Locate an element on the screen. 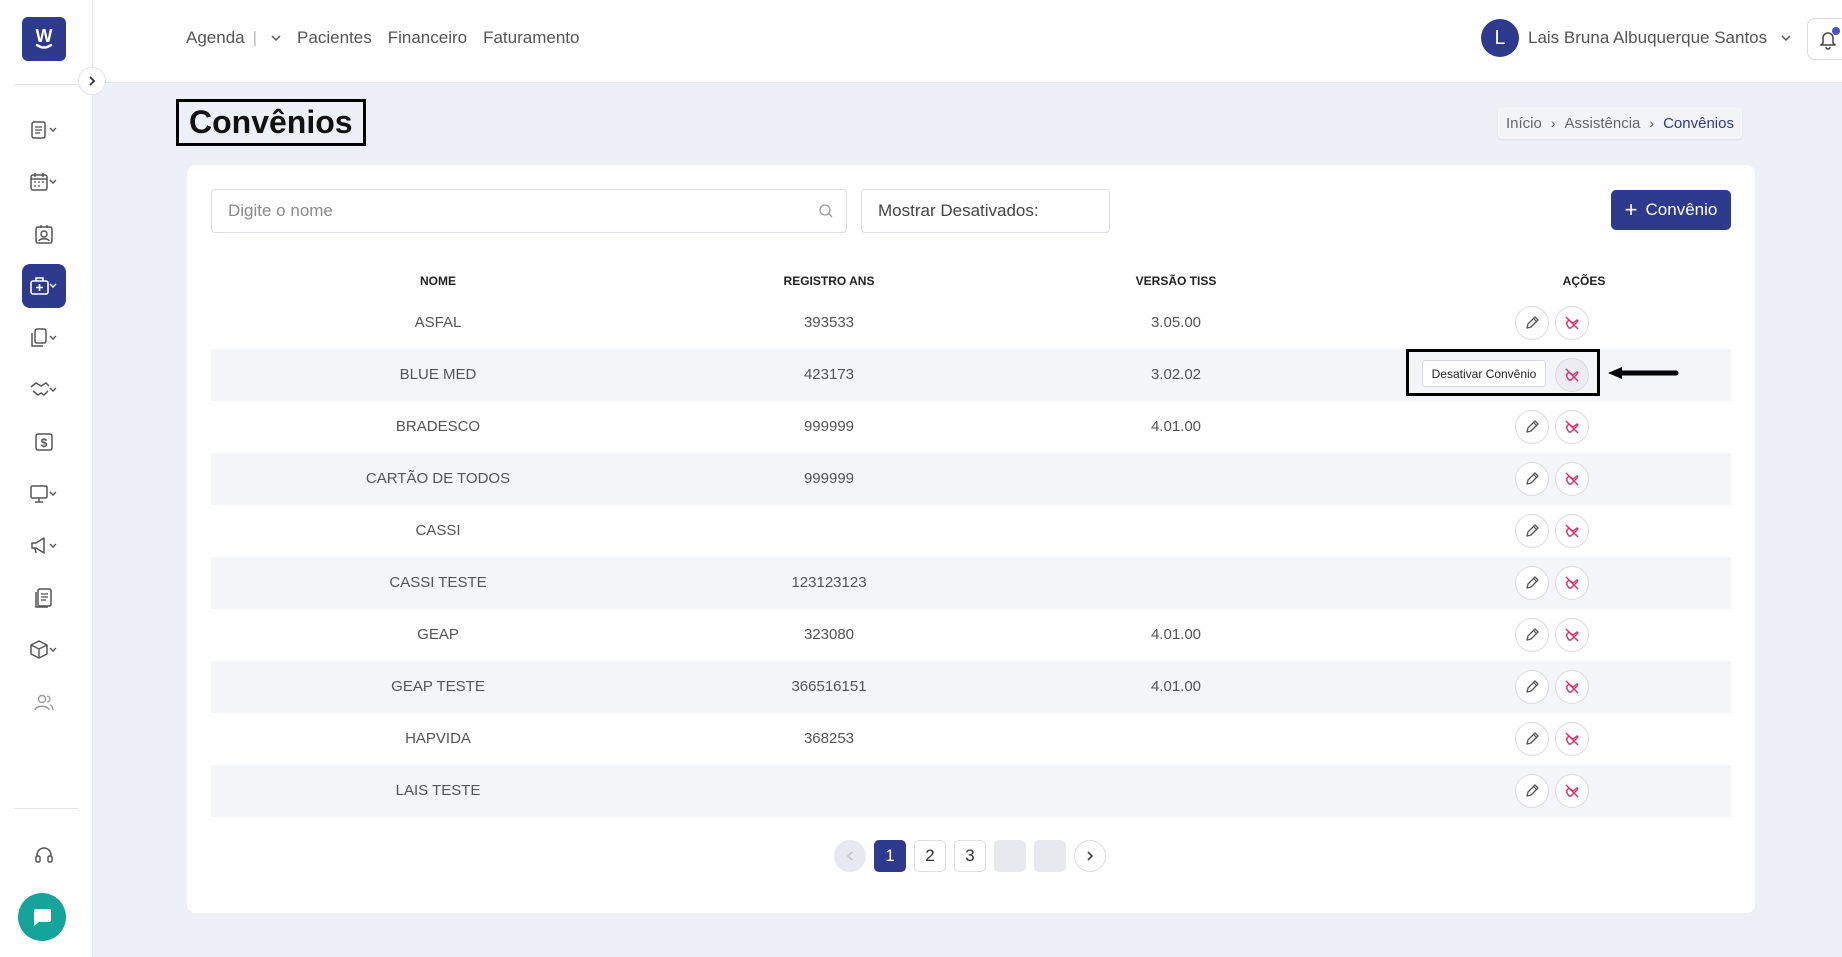  patient-card-icon is located at coordinates (44, 234).